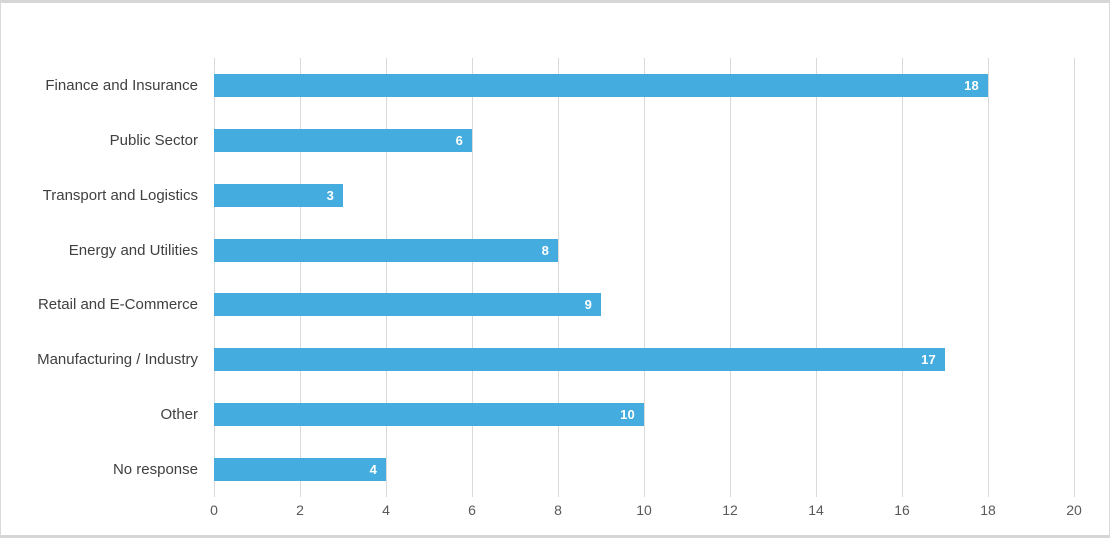  I want to click on bar: 8, so click(386, 250).